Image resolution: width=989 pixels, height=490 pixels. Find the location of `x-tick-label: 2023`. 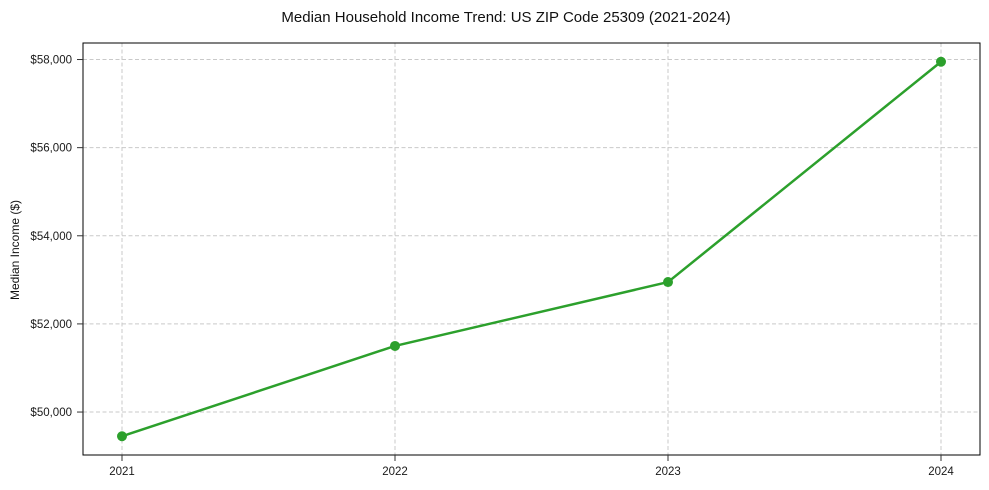

x-tick-label: 2023 is located at coordinates (668, 472).